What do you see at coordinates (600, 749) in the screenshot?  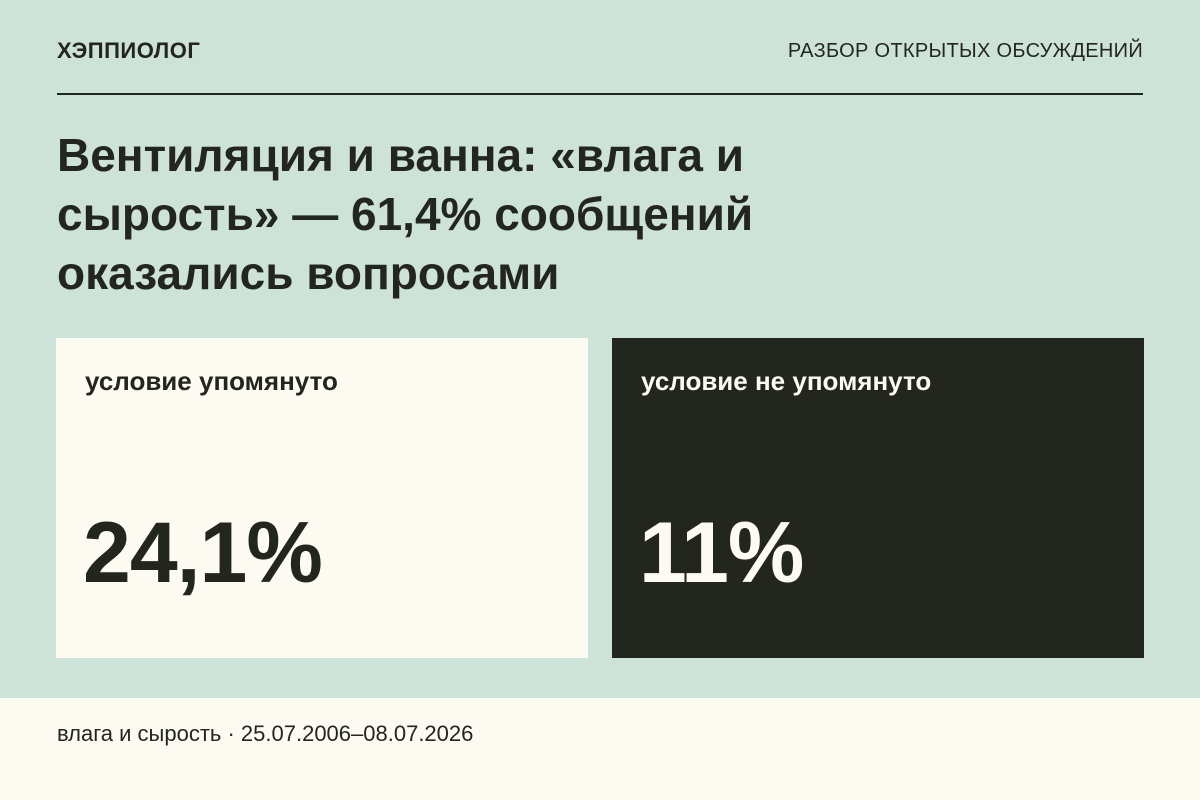 I see `footer: влага и сырость · 25.07.2006–08.07.2026` at bounding box center [600, 749].